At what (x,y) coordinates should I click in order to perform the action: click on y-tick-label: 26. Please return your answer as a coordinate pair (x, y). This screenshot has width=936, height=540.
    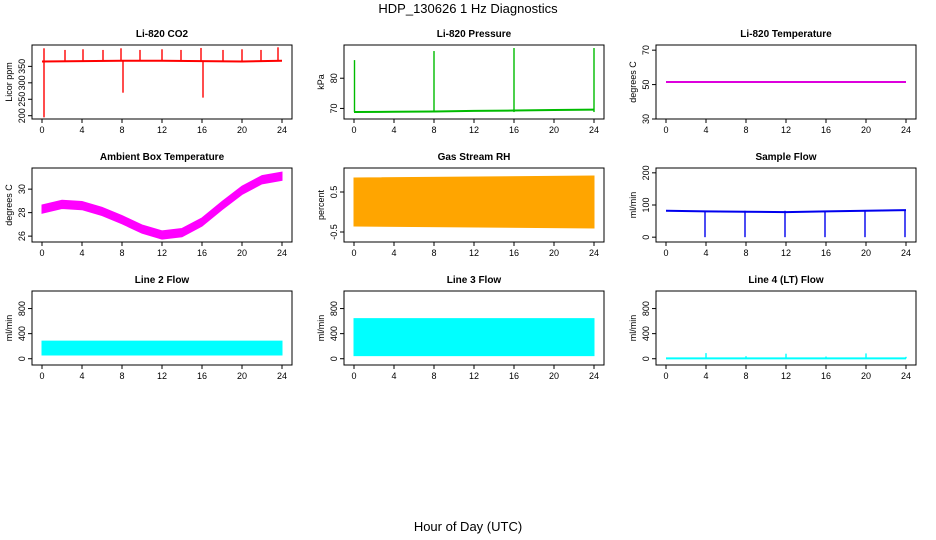
    Looking at the image, I should click on (22, 236).